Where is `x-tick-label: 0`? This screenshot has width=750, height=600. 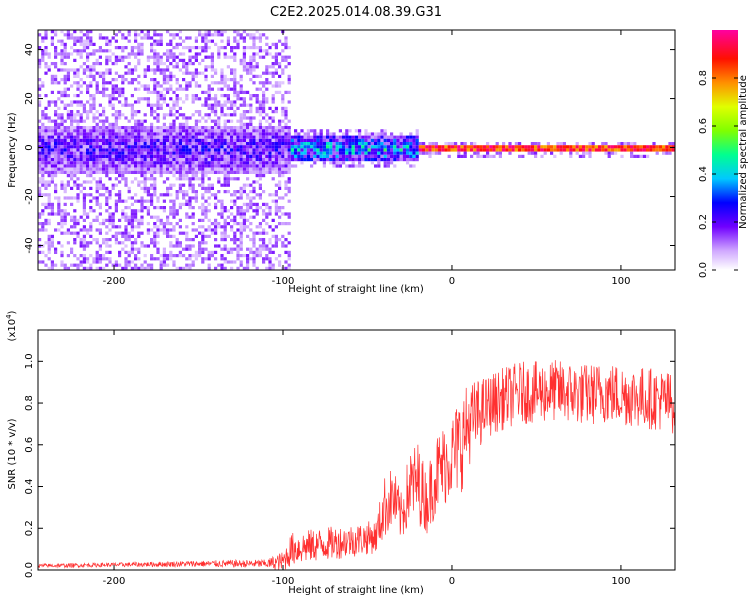 x-tick-label: 0 is located at coordinates (452, 581).